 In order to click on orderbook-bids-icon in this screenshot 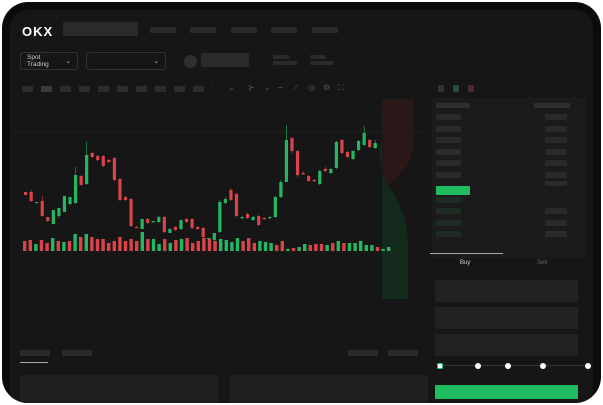, I will do `click(456, 88)`.